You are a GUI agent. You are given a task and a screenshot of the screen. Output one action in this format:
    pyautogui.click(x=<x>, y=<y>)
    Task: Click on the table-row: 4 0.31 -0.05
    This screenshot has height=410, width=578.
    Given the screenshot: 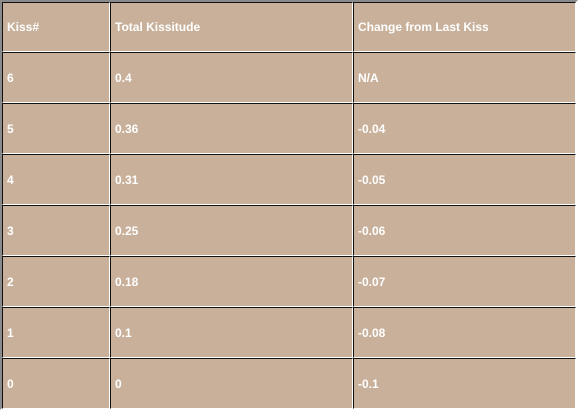 What is the action you would take?
    pyautogui.click(x=289, y=179)
    